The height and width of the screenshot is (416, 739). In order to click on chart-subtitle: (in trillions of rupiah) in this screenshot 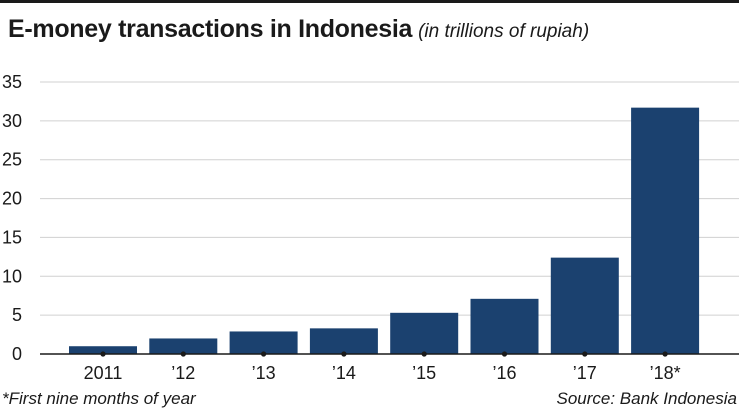, I will do `click(504, 31)`.